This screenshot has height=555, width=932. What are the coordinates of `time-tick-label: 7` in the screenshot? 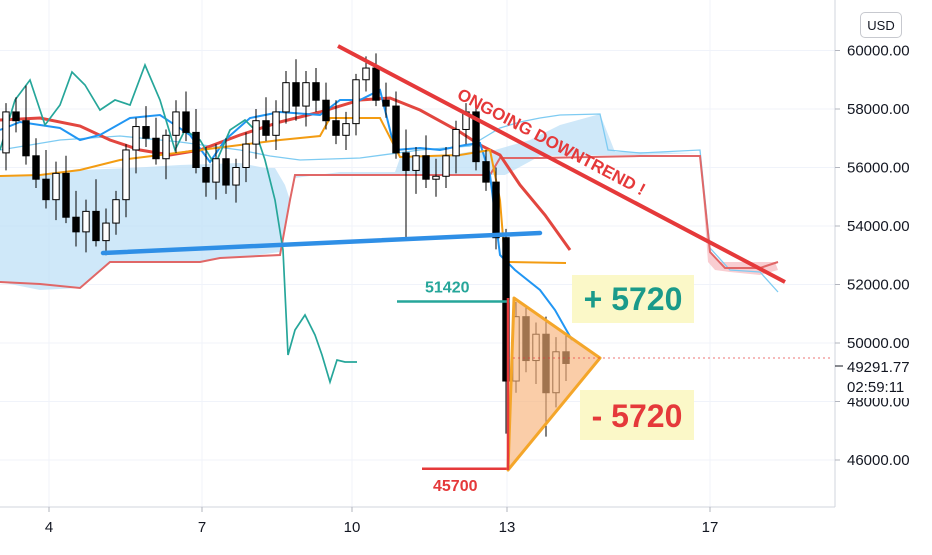 It's located at (202, 527).